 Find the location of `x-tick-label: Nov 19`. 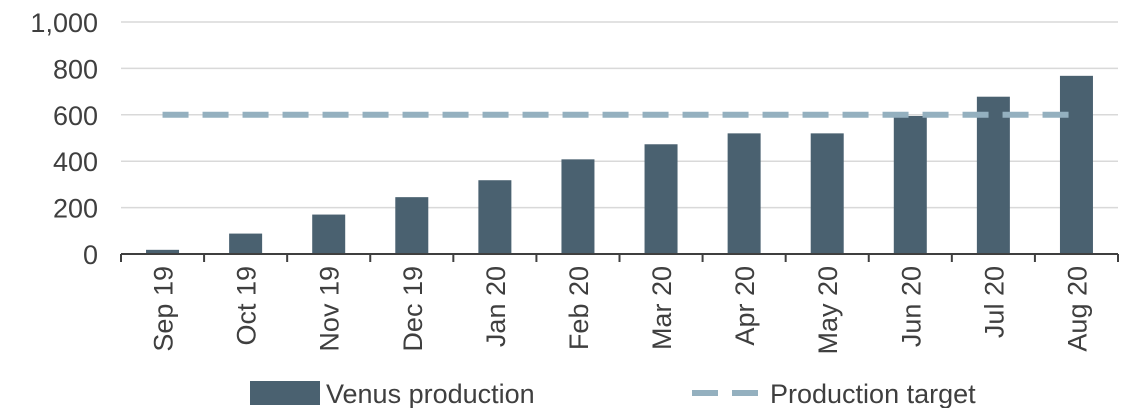

x-tick-label: Nov 19 is located at coordinates (330, 309).